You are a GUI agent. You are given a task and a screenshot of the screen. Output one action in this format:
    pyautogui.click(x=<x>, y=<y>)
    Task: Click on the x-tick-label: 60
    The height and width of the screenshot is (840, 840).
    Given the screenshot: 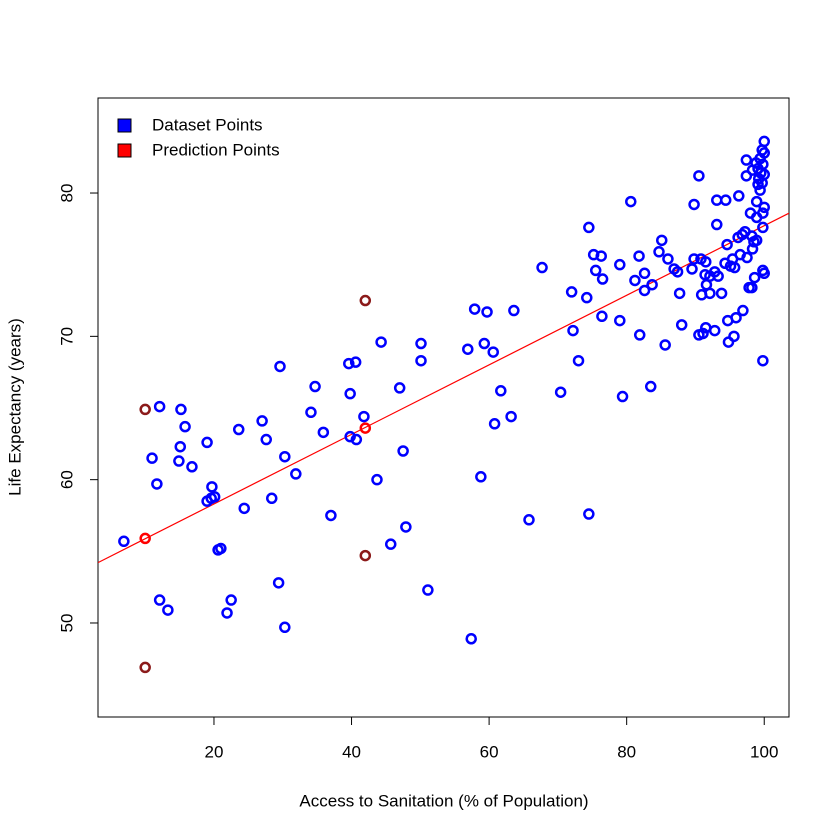 What is the action you would take?
    pyautogui.click(x=489, y=751)
    